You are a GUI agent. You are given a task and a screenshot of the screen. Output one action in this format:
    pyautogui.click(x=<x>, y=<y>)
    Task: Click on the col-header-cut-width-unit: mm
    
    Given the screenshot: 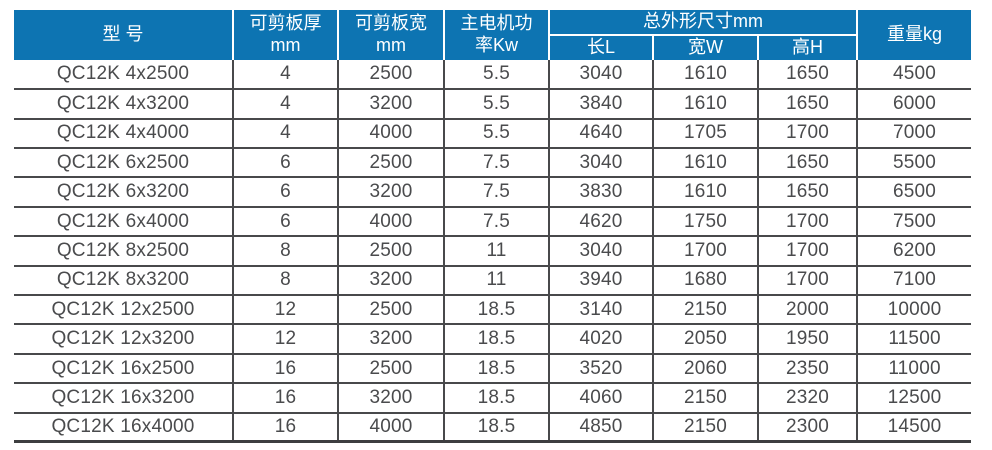 What is the action you would take?
    pyautogui.click(x=391, y=44)
    